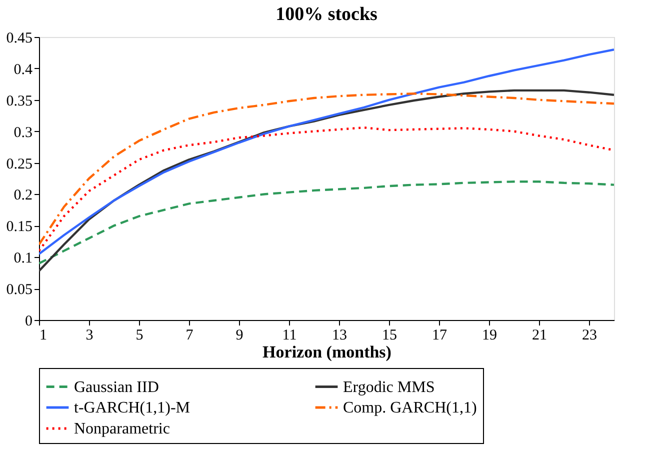 The height and width of the screenshot is (461, 651). Describe the element at coordinates (43, 336) in the screenshot. I see `x-tick-label: 1` at that location.